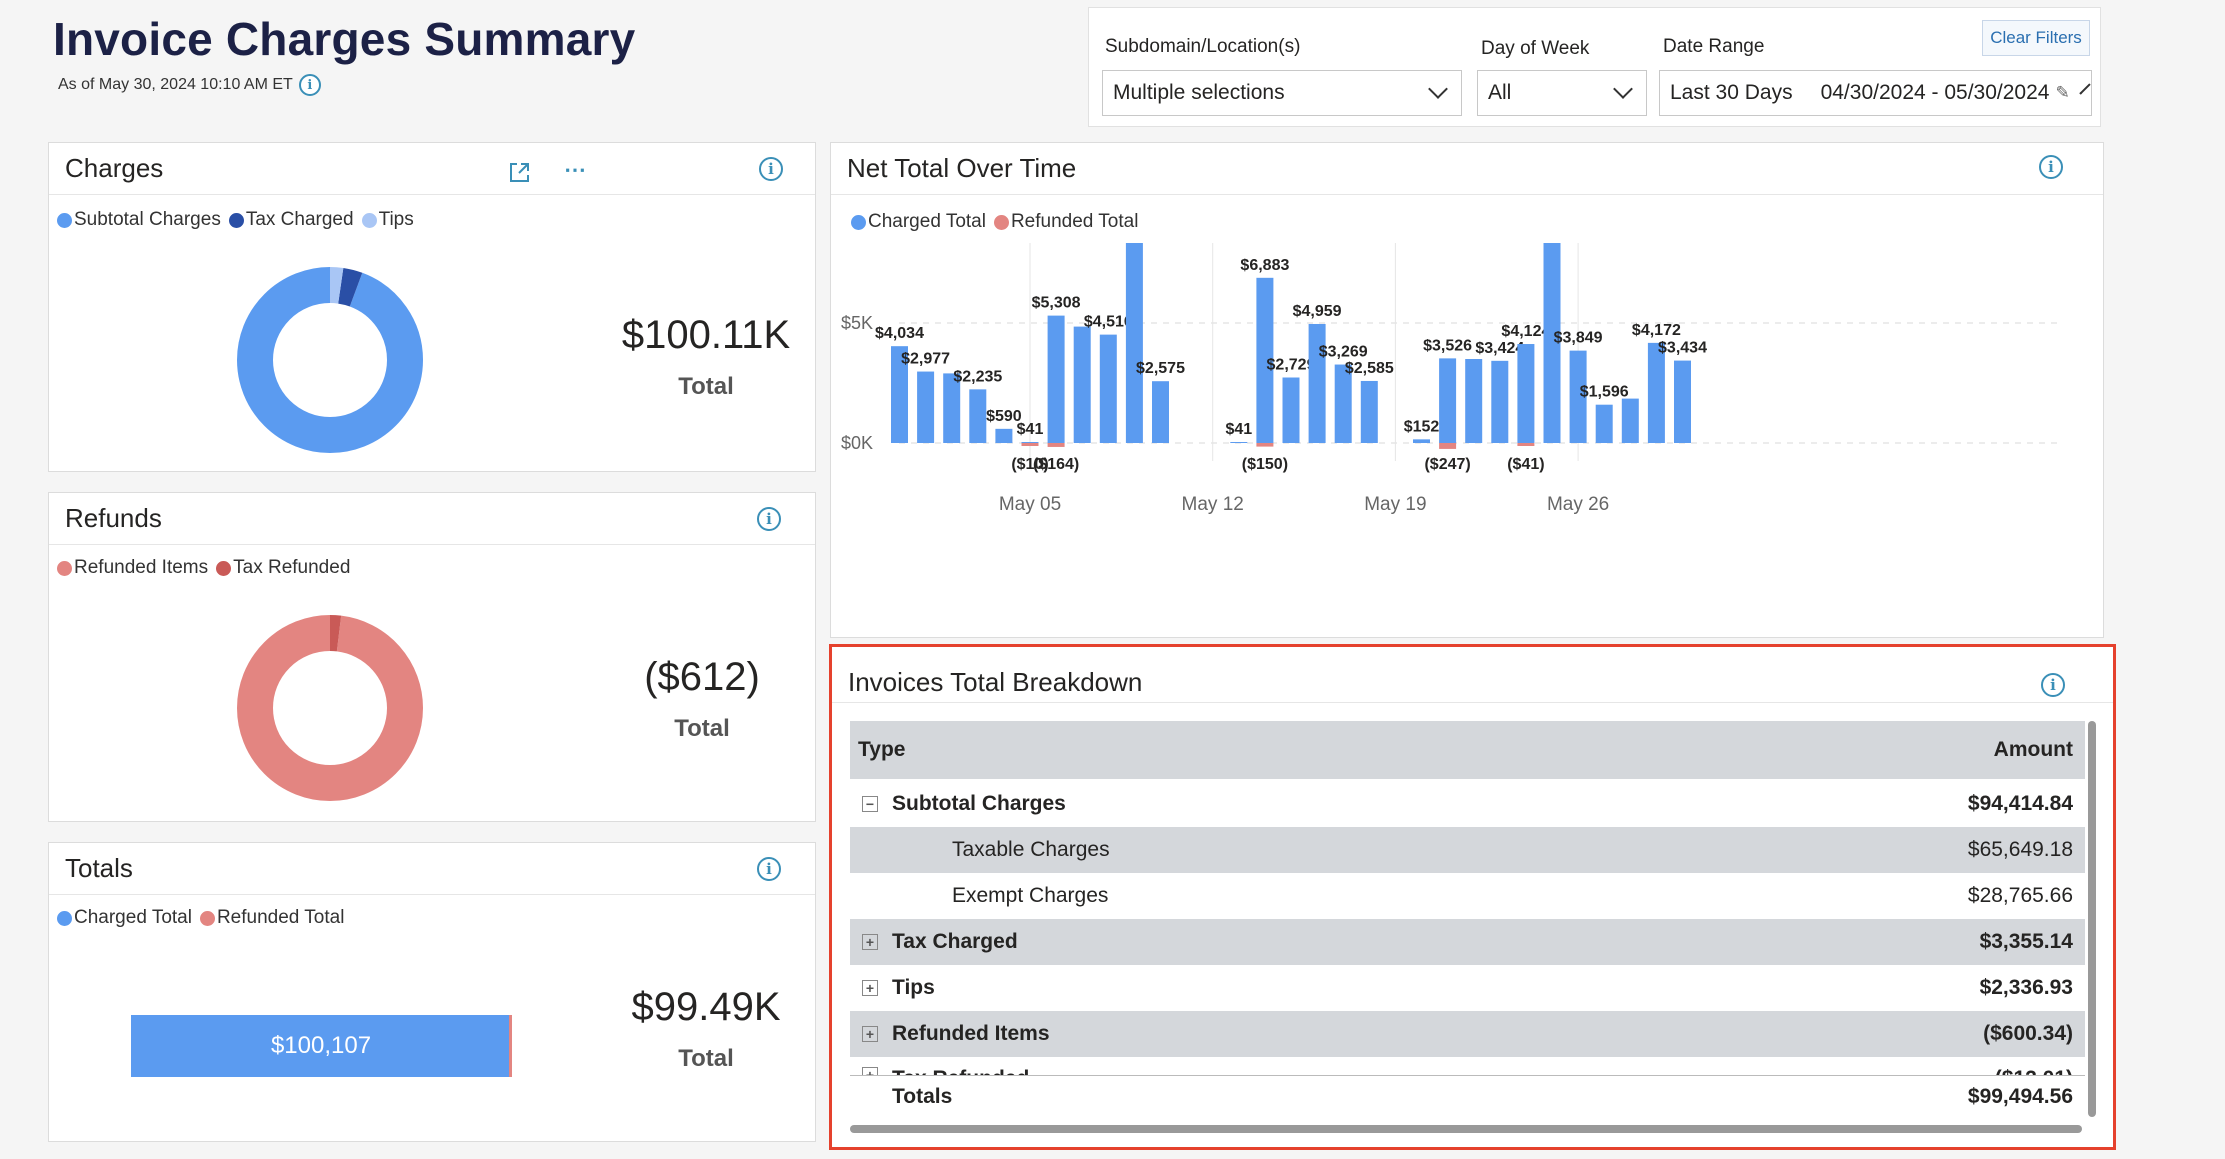 The image size is (2225, 1159). What do you see at coordinates (1213, 504) in the screenshot?
I see `x-tick-label: May 12` at bounding box center [1213, 504].